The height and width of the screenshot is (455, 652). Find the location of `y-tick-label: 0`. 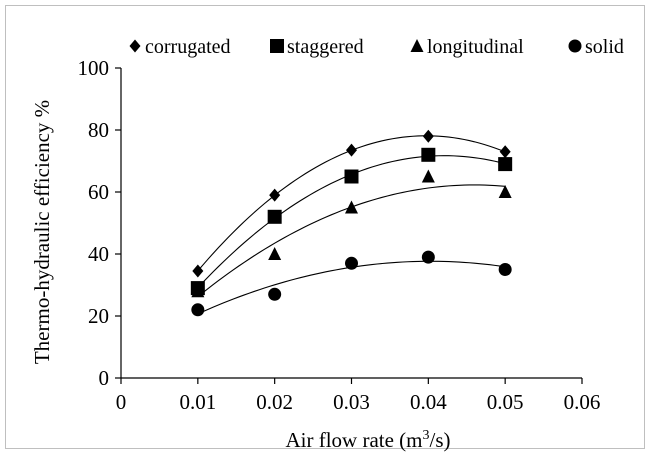

y-tick-label: 0 is located at coordinates (104, 378).